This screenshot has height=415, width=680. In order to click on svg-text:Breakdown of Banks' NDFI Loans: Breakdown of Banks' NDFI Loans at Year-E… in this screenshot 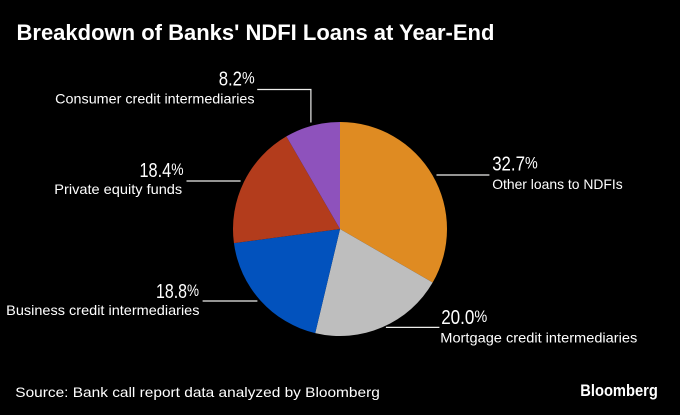, I will do `click(256, 32)`.